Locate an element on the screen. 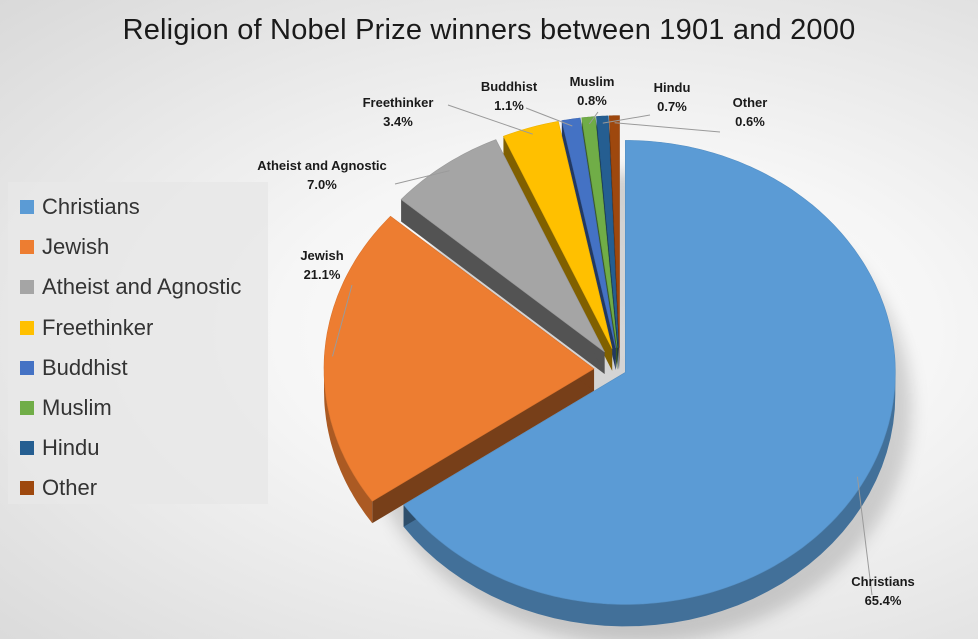  data-label-value-buddhist: 1.1% is located at coordinates (509, 105).